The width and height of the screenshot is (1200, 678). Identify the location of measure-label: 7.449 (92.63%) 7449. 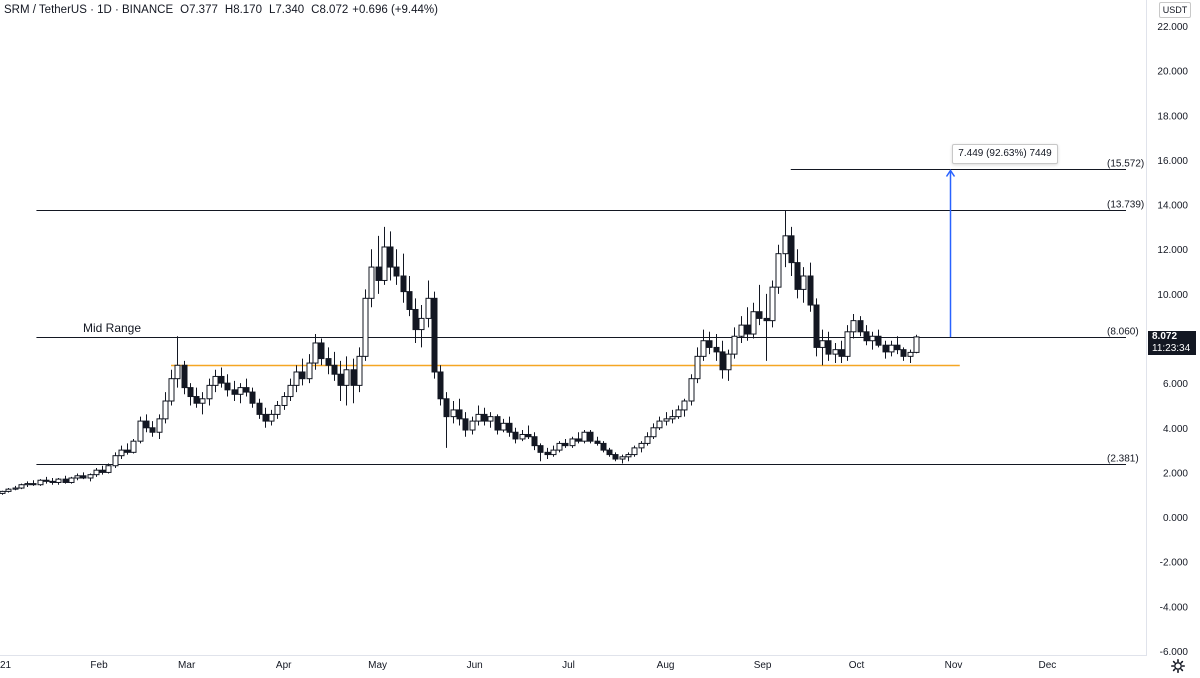
(1005, 154).